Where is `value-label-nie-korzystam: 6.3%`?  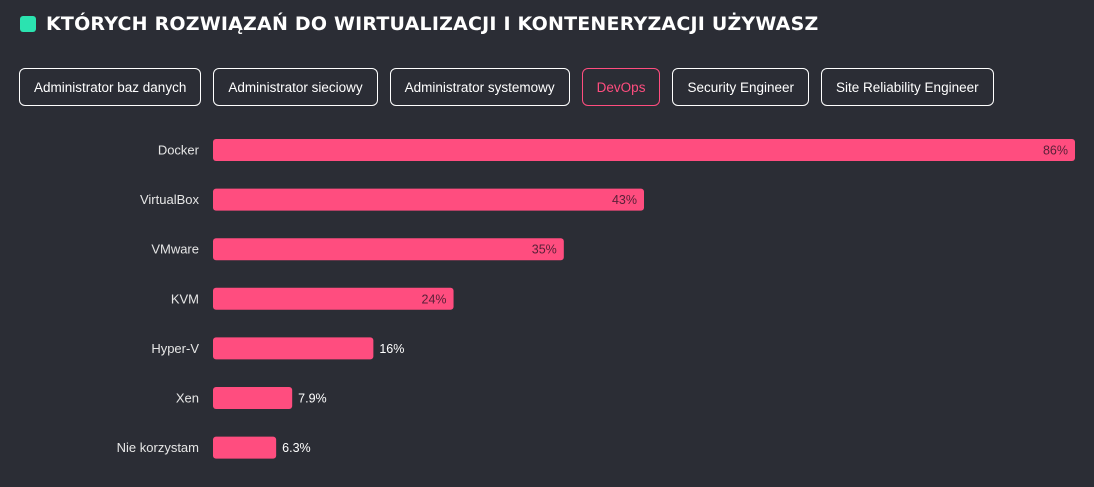
value-label-nie-korzystam: 6.3% is located at coordinates (296, 448).